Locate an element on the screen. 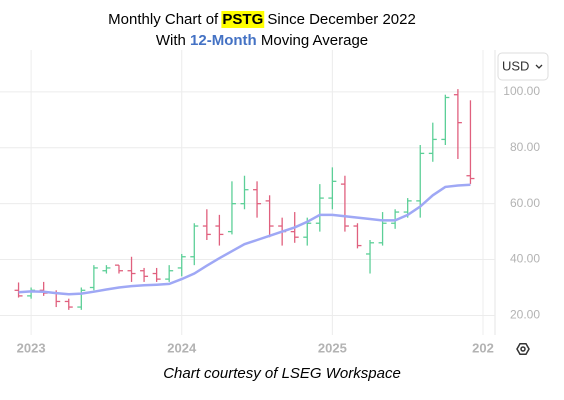 The image size is (564, 400). x-tick-label: 202 is located at coordinates (483, 347).